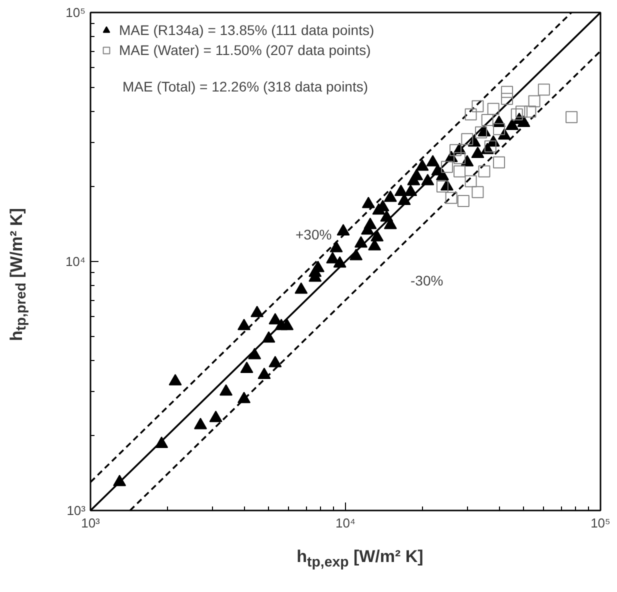 The image size is (617, 592). Describe the element at coordinates (314, 234) in the screenshot. I see `annotation: +30%` at that location.